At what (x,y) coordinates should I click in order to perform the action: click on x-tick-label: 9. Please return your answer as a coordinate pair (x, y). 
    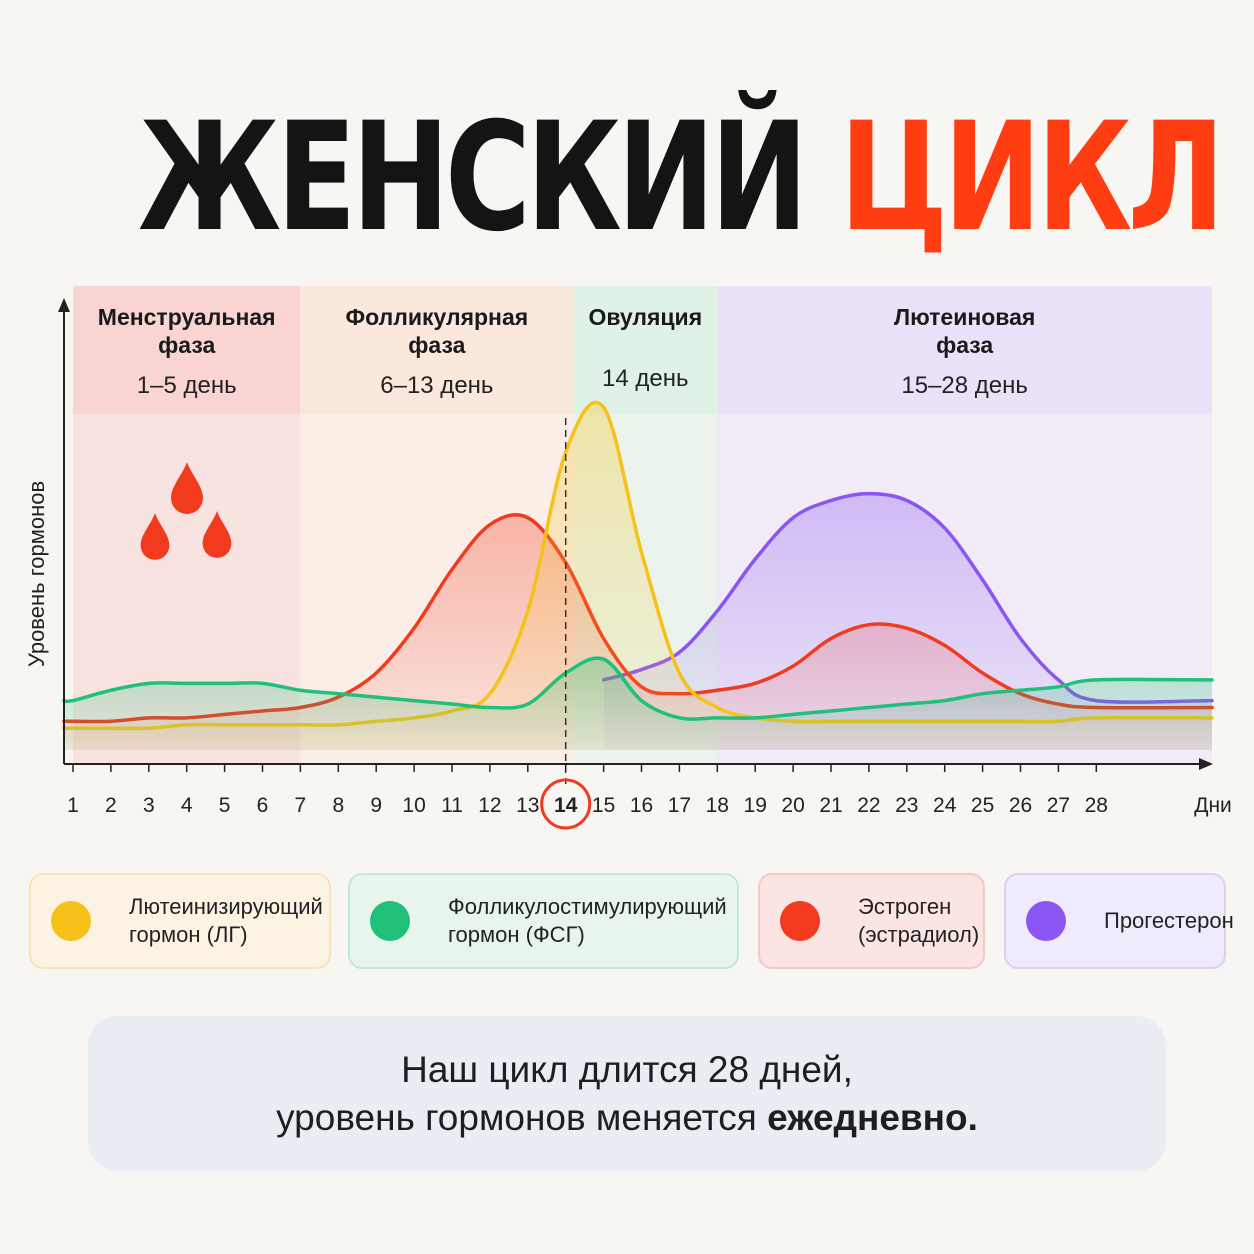
    Looking at the image, I should click on (376, 805).